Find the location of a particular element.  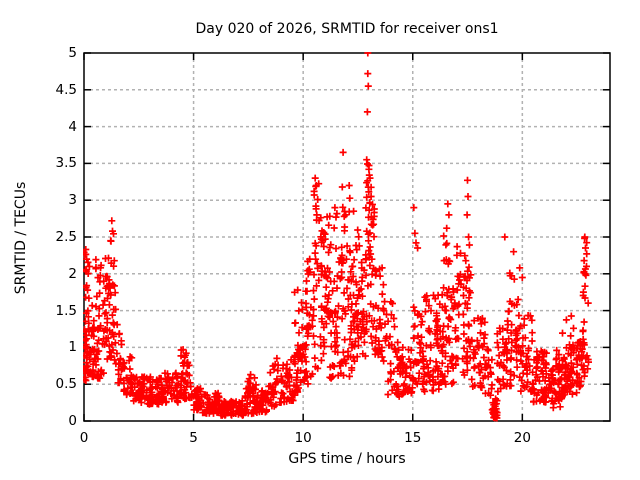

y-tick-label: 1.5 is located at coordinates (66, 310).